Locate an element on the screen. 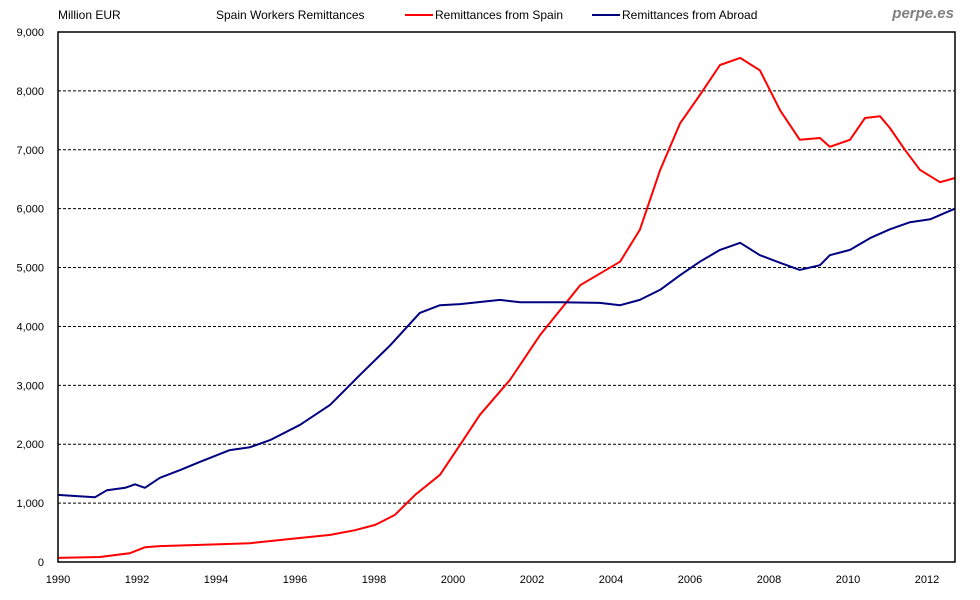  x-tick-label: 2006 is located at coordinates (690, 580).